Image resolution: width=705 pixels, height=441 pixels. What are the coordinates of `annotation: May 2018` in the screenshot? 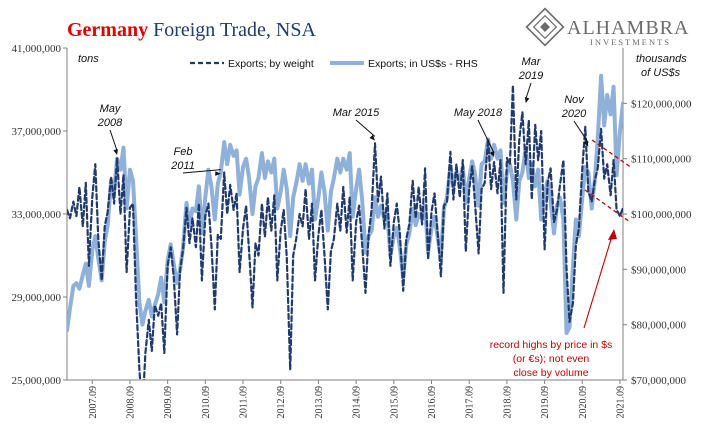 It's located at (478, 132).